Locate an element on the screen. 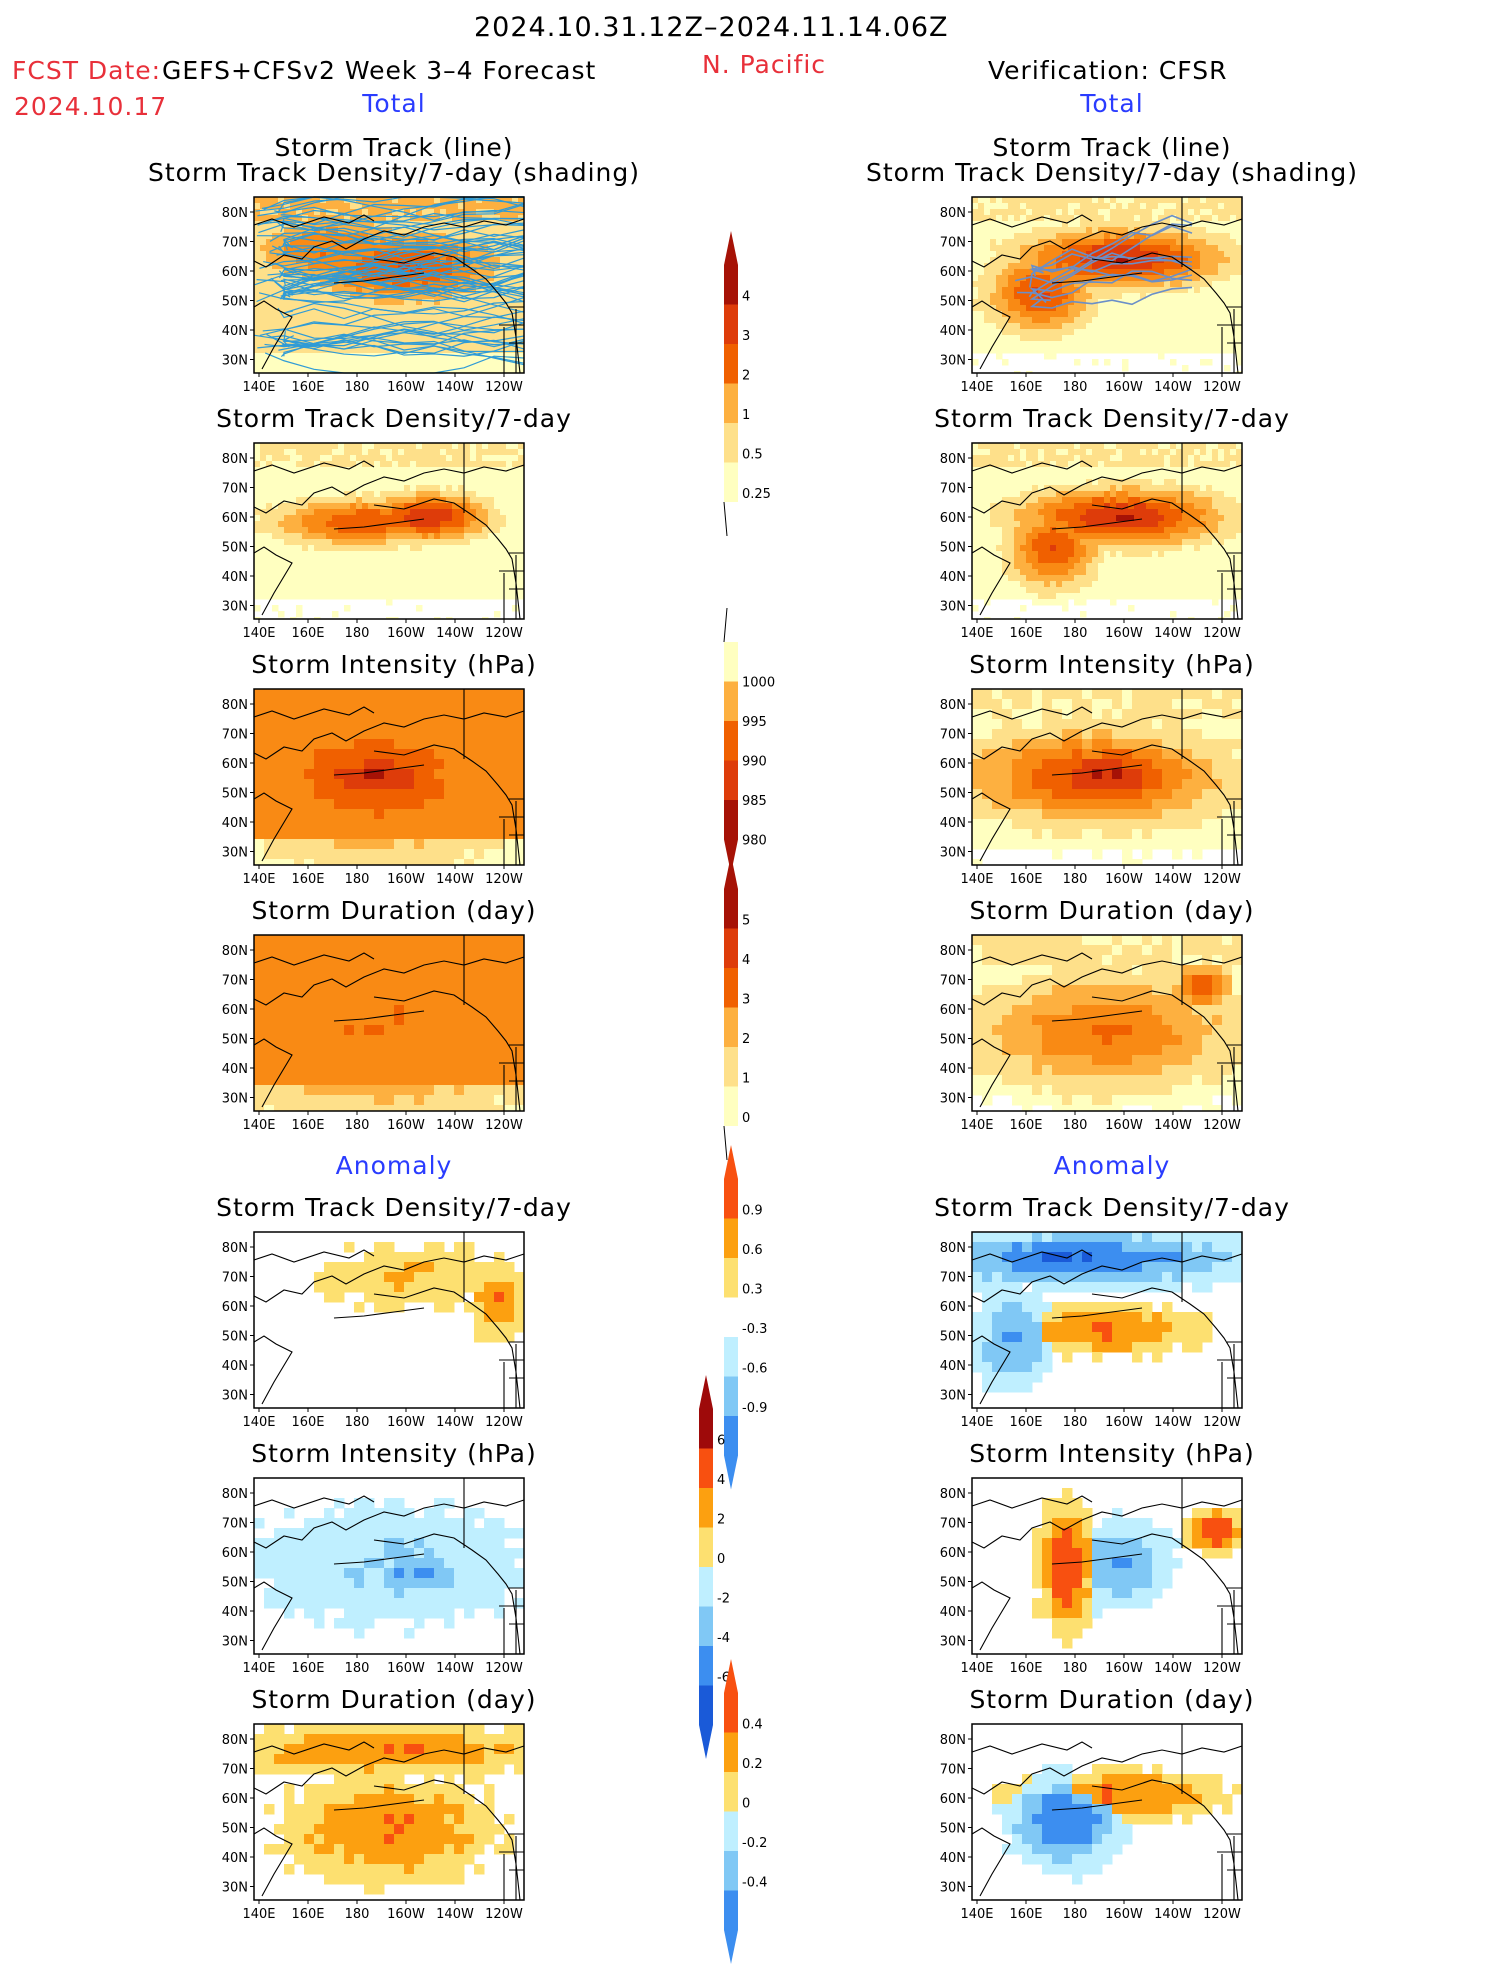 The height and width of the screenshot is (1976, 1487). region-label: N. Pacific is located at coordinates (764, 64).